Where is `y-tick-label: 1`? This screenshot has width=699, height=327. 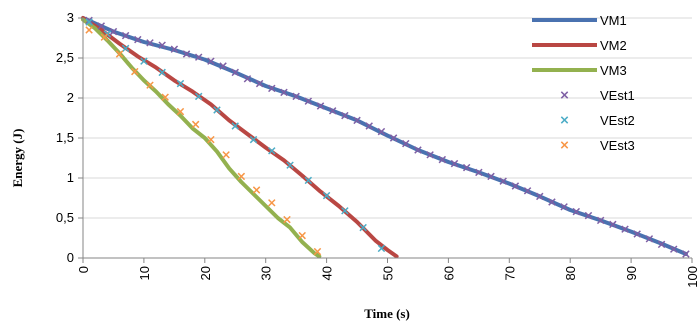 y-tick-label: 1 is located at coordinates (70, 177).